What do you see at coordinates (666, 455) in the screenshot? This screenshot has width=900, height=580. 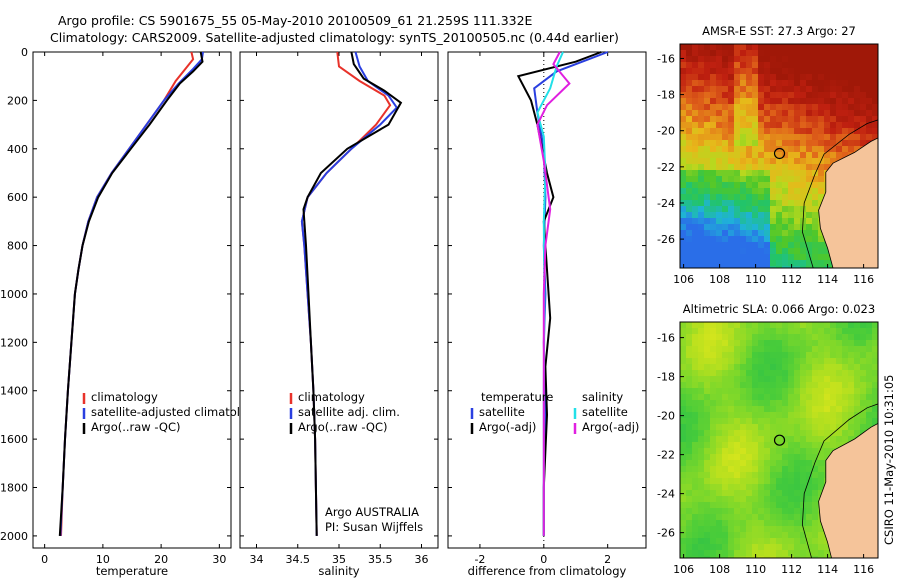 I see `y-tick-label: -22` at bounding box center [666, 455].